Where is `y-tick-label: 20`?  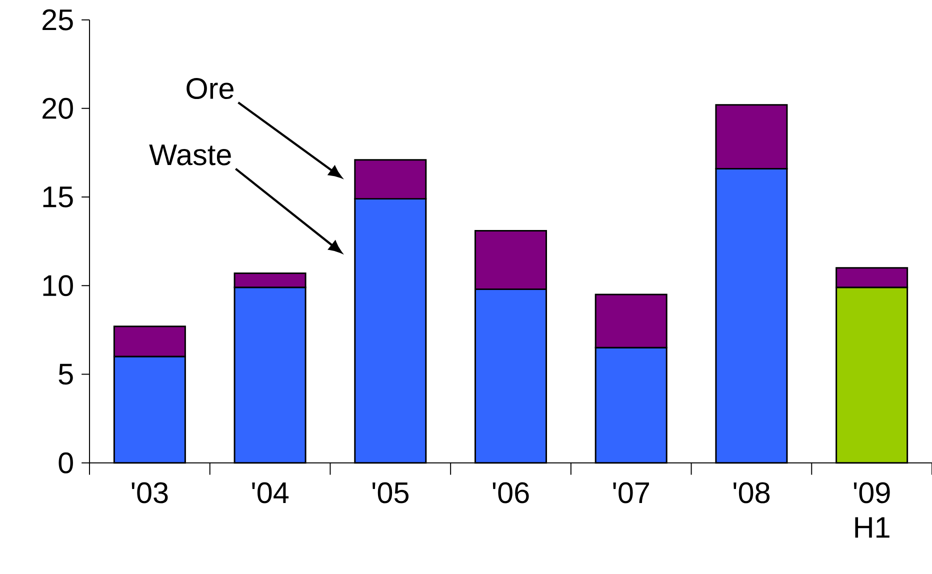
y-tick-label: 20 is located at coordinates (57, 109).